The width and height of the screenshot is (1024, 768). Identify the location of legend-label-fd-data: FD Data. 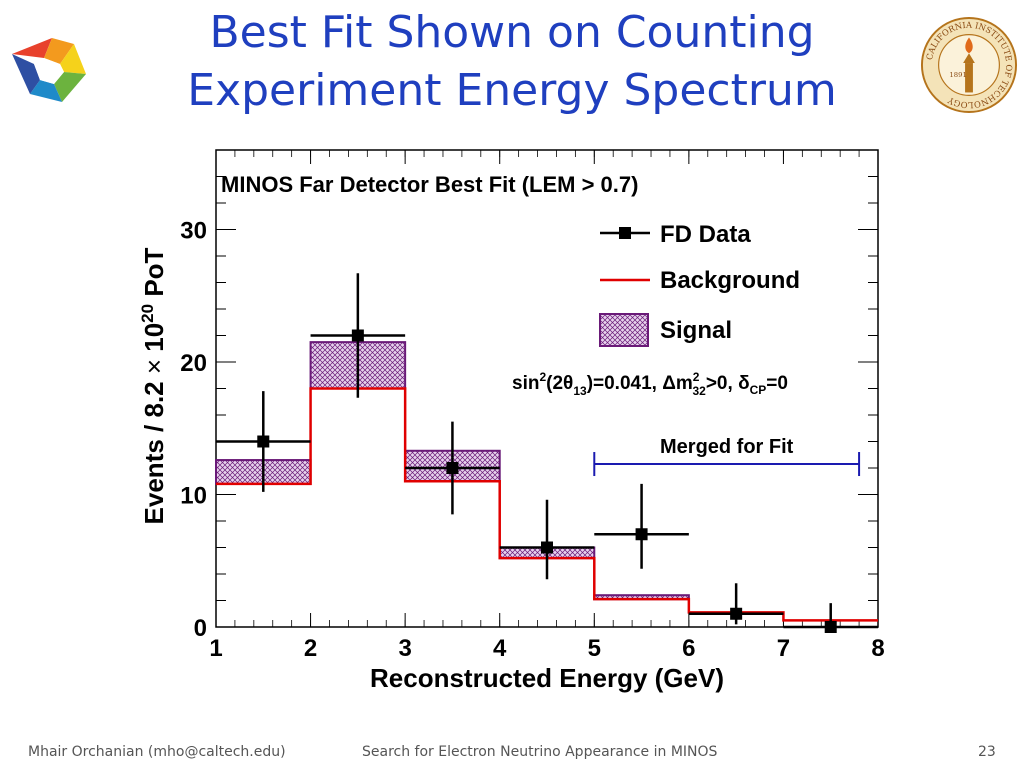
(705, 234).